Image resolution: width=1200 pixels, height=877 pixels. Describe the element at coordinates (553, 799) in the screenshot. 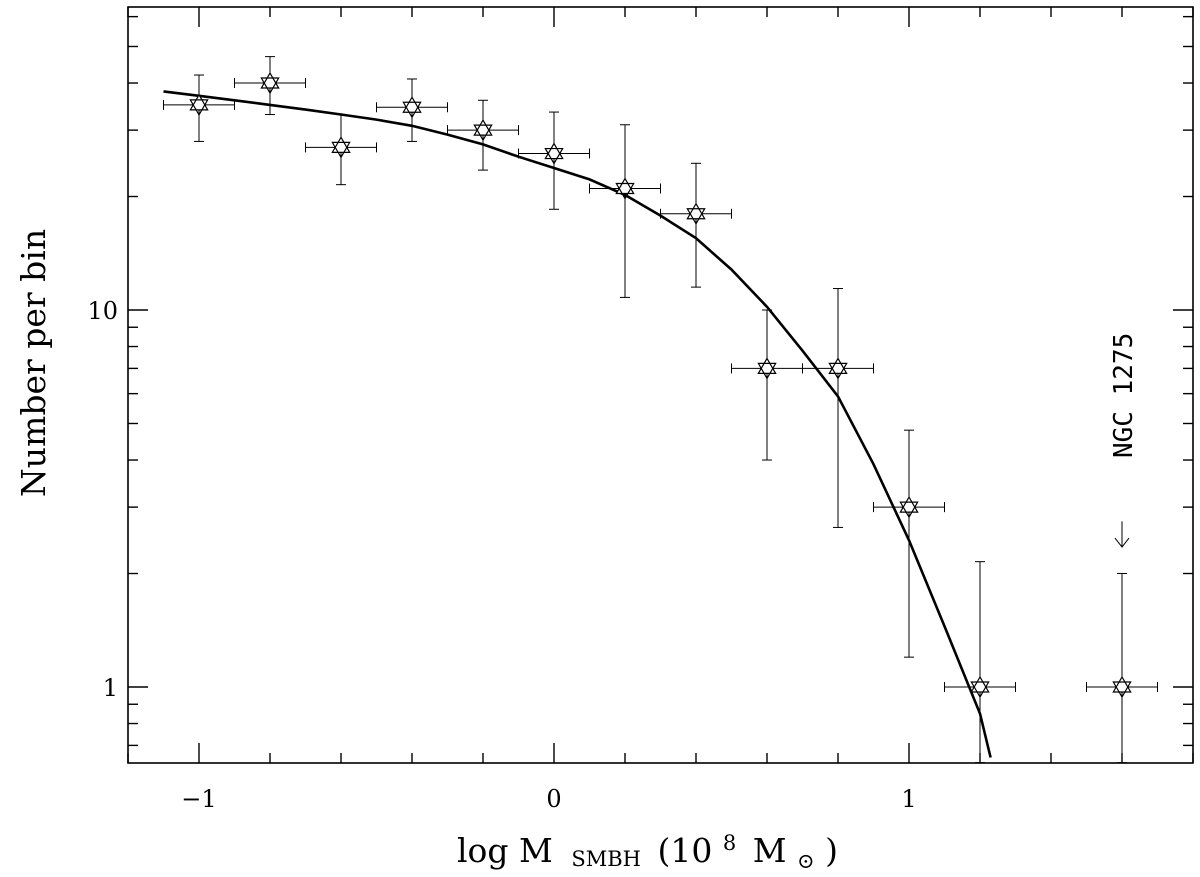

I see `x-tick-label: 0` at that location.